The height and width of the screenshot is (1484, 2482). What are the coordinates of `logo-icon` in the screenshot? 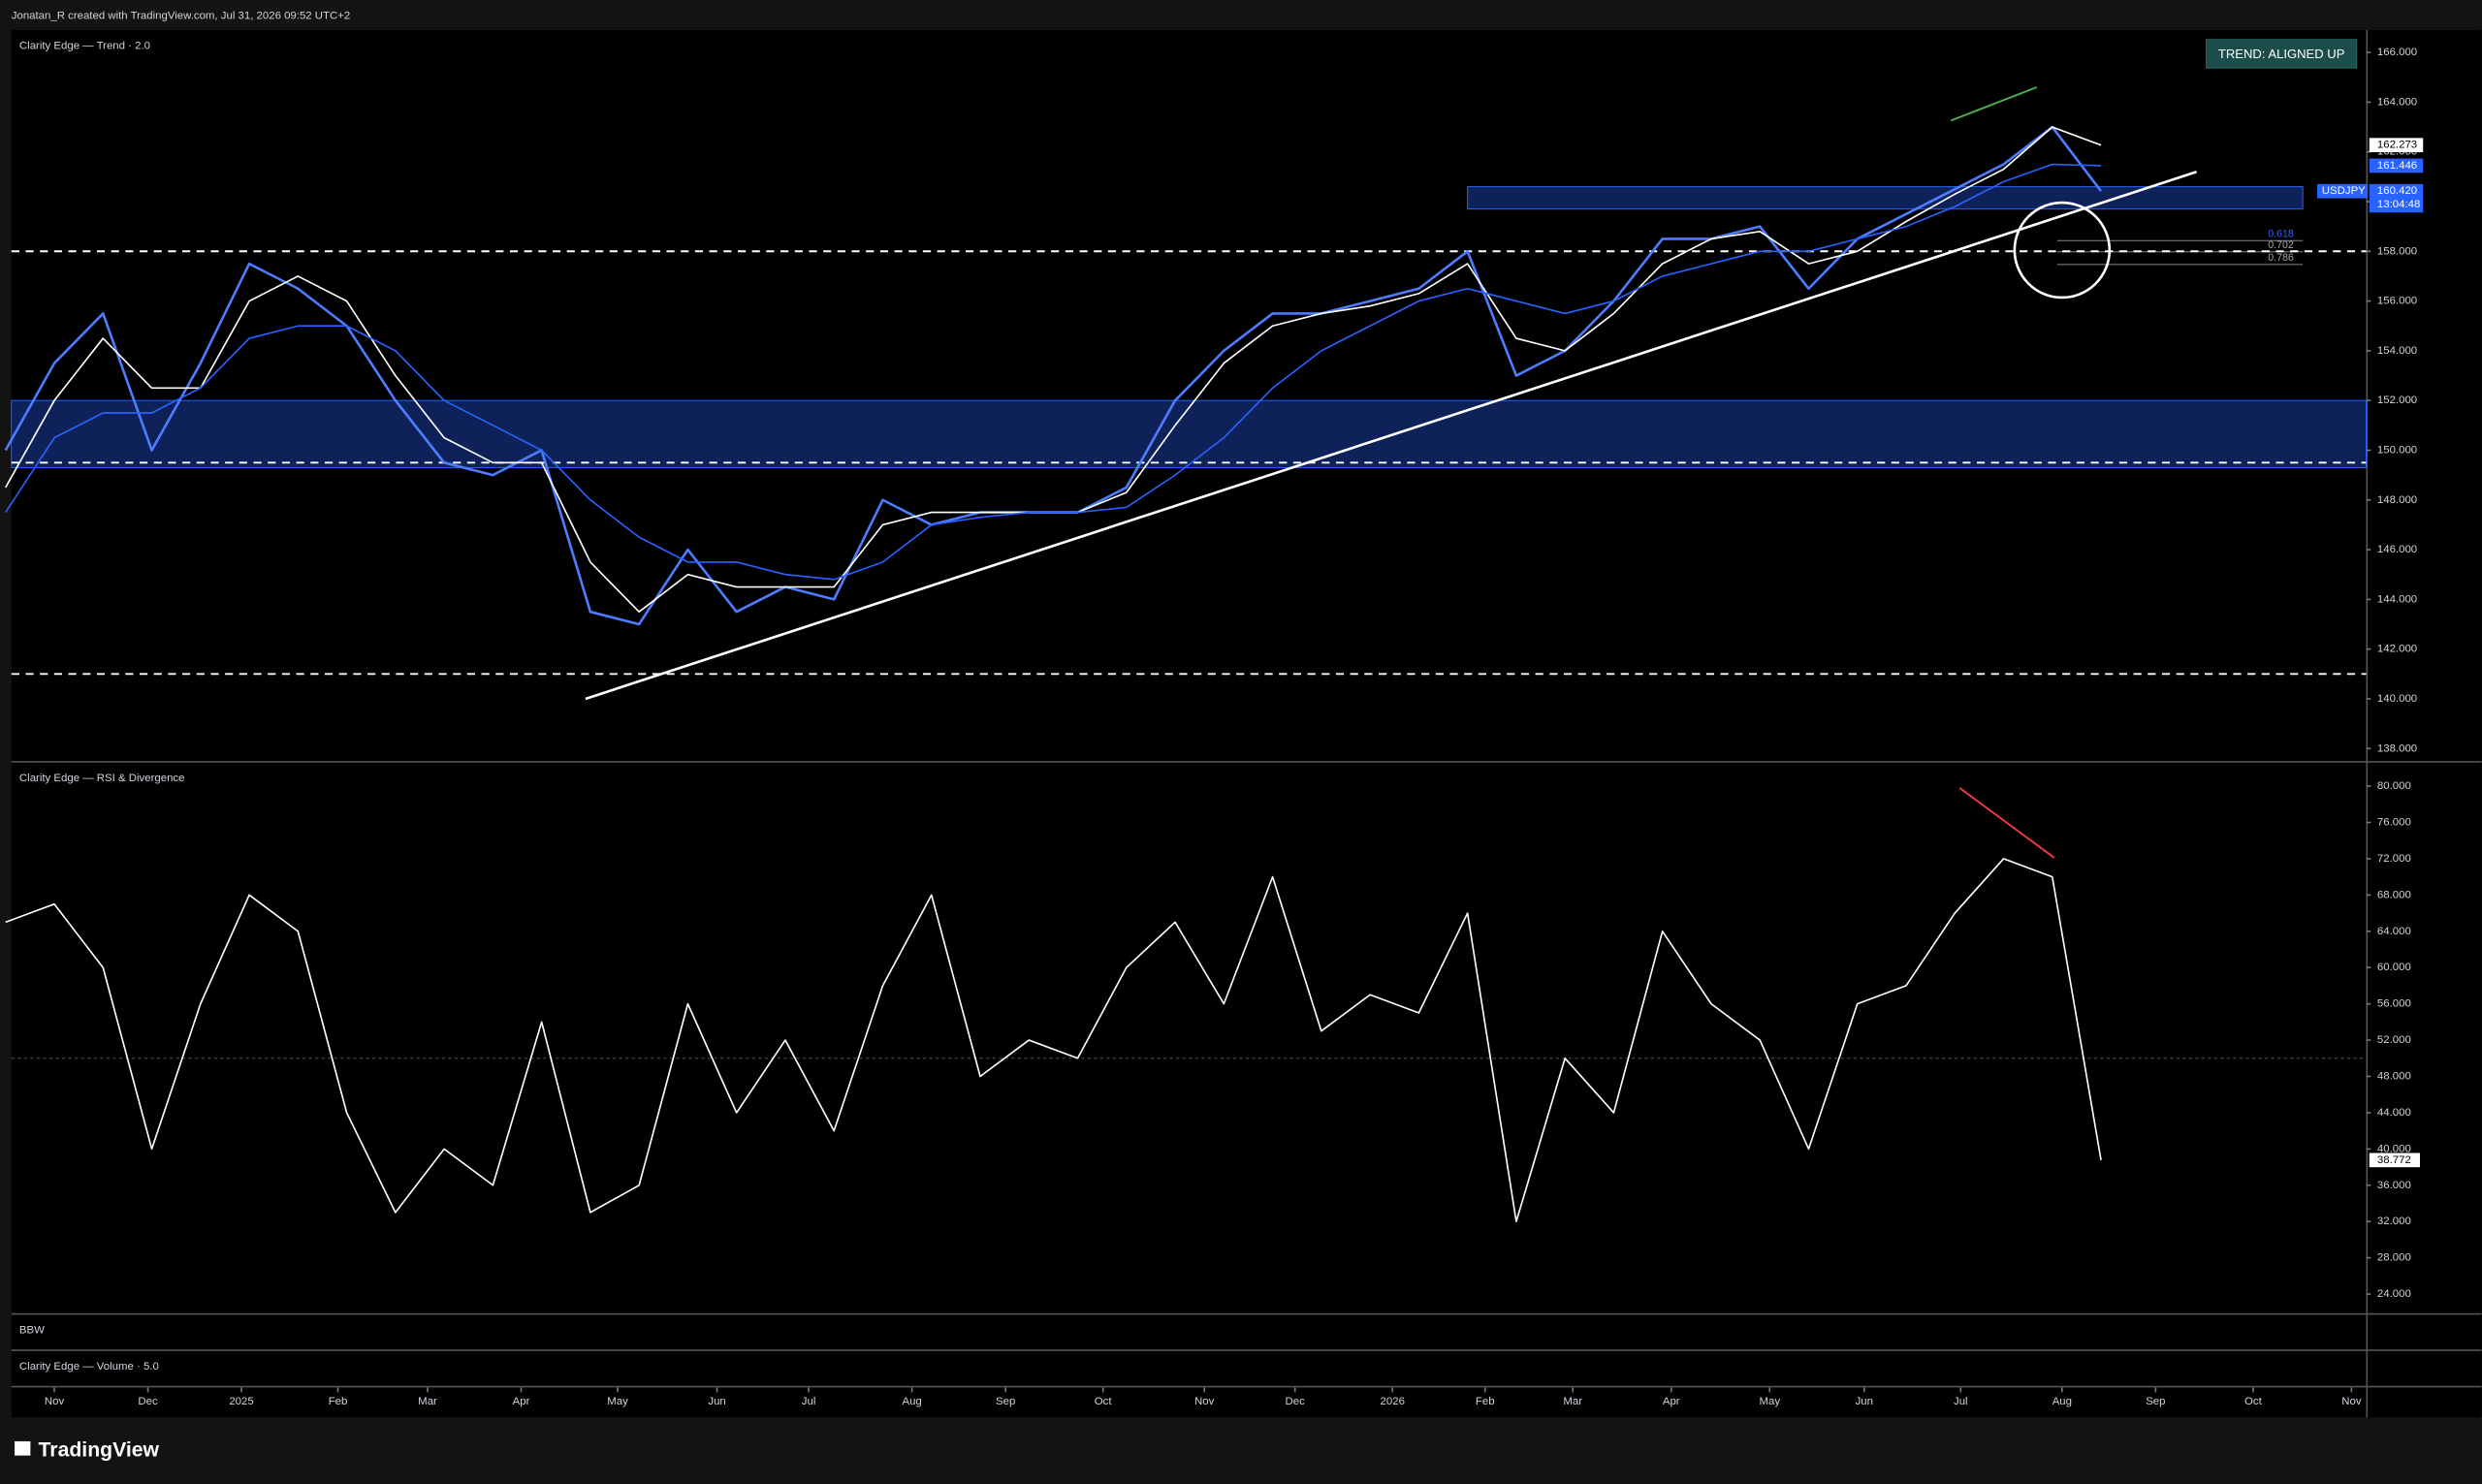 It's located at (23, 1448).